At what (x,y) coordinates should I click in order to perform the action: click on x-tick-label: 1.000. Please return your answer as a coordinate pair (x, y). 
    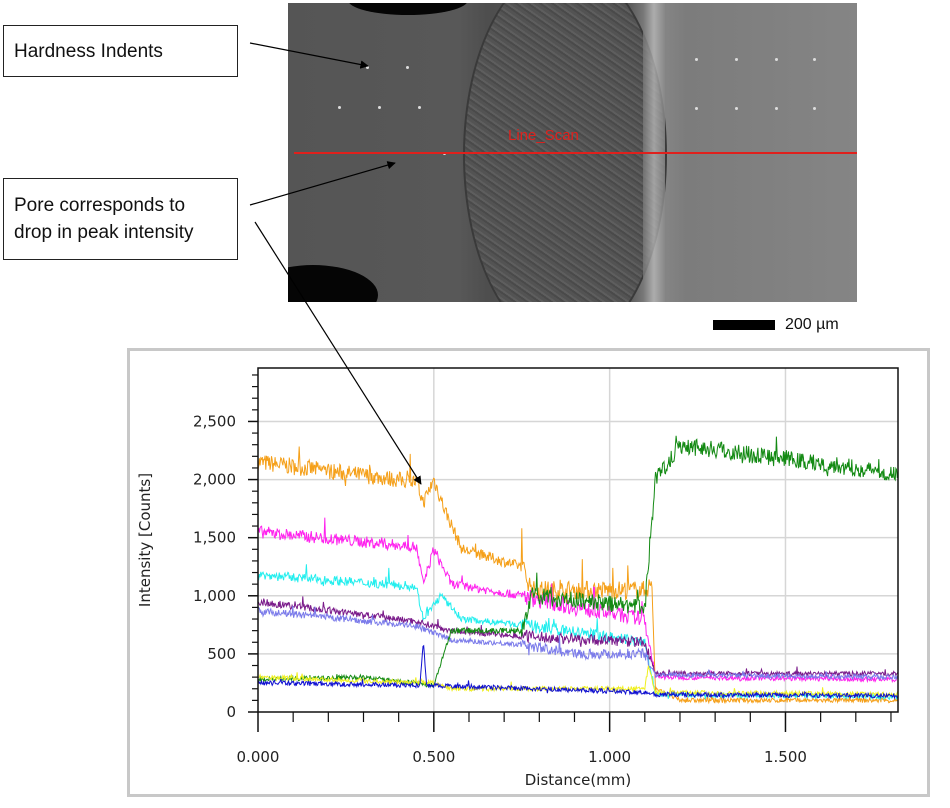
    Looking at the image, I should click on (609, 757).